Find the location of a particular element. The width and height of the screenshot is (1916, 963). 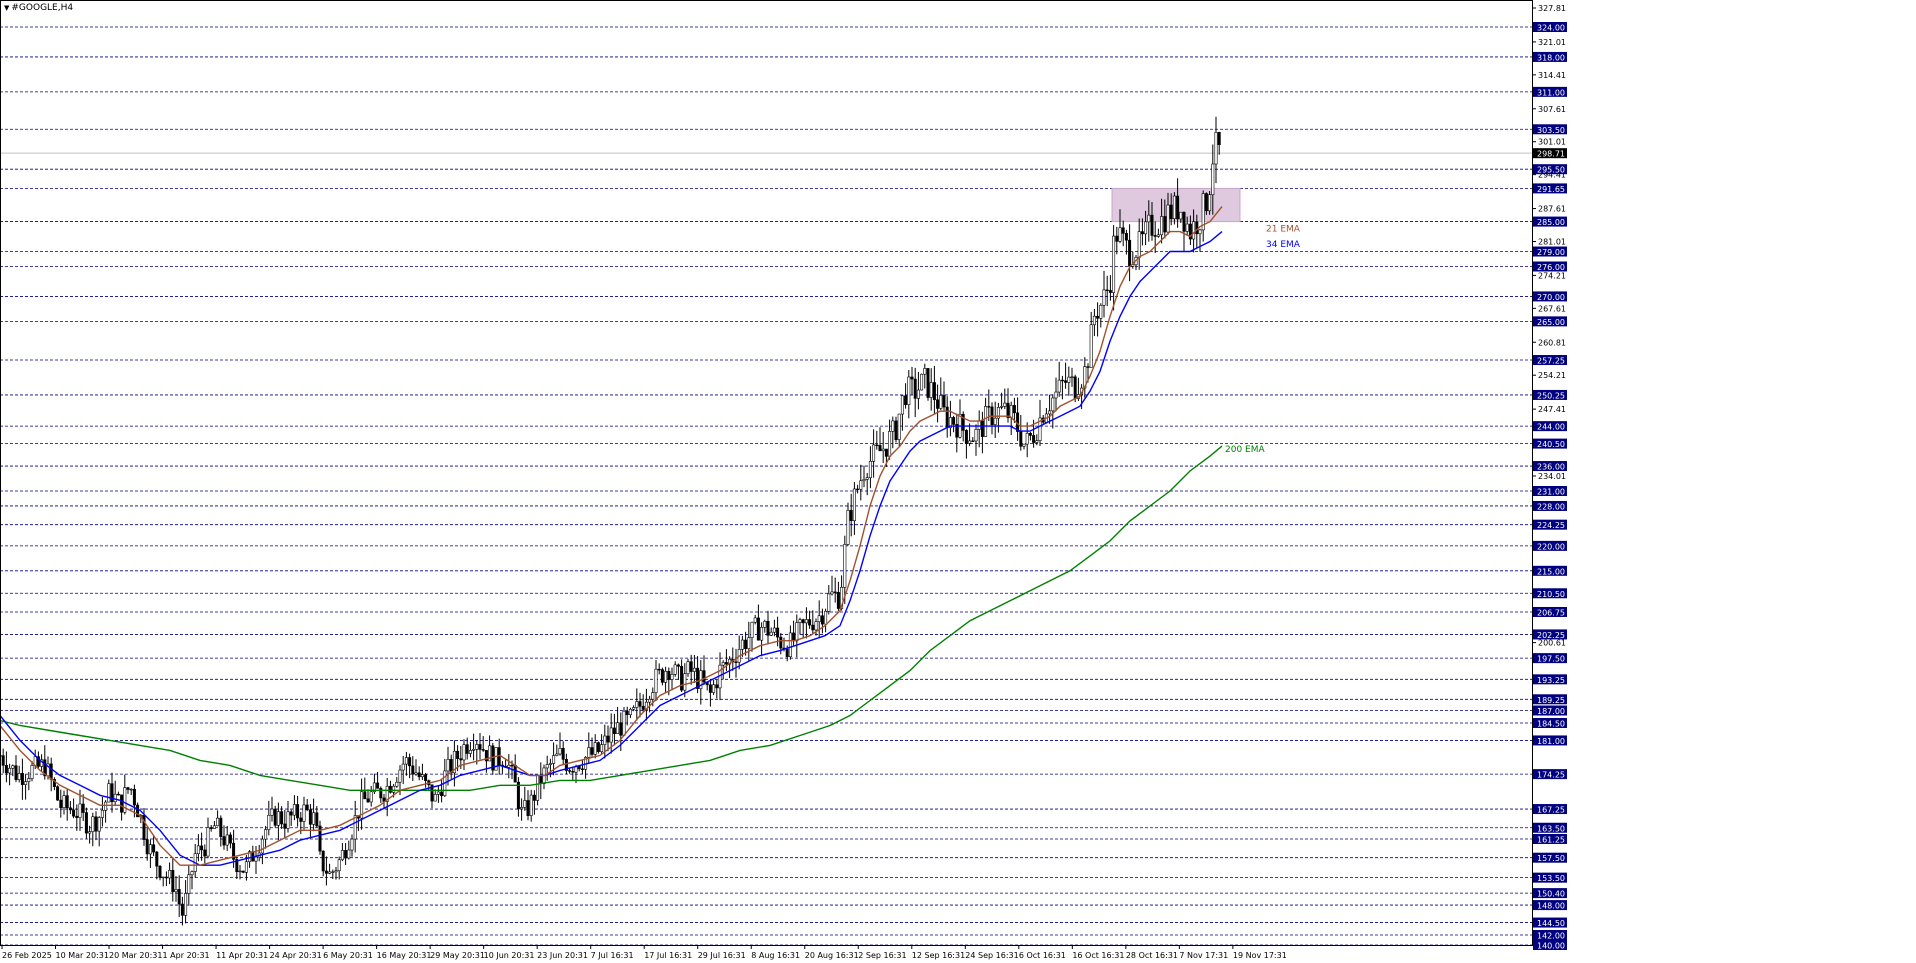

y-tick-label: 254.21 is located at coordinates (1552, 375).